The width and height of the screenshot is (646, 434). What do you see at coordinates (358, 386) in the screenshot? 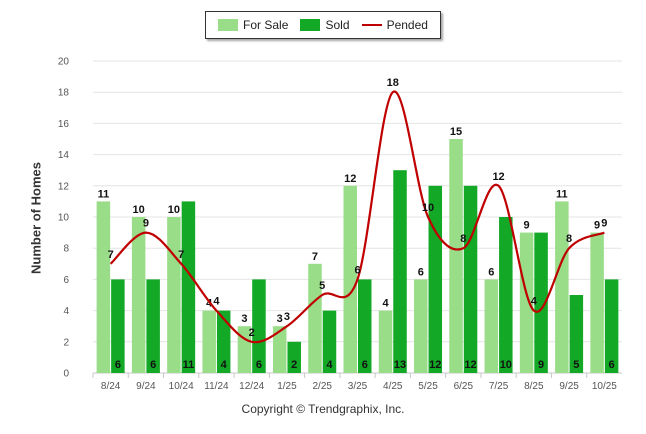
I see `x-tick-label: 3/25` at bounding box center [358, 386].